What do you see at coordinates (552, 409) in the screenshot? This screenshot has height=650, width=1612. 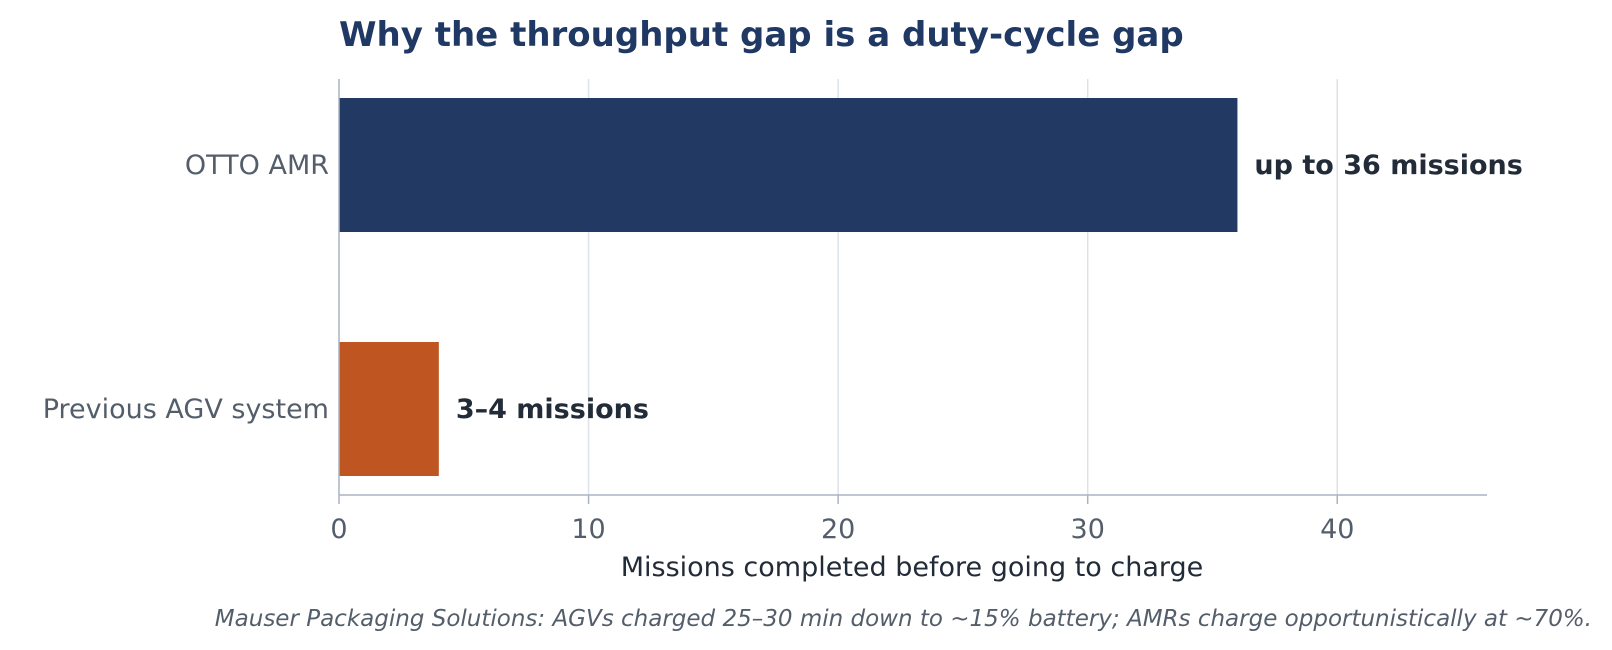 I see `data-label-2: 3–4 missions` at bounding box center [552, 409].